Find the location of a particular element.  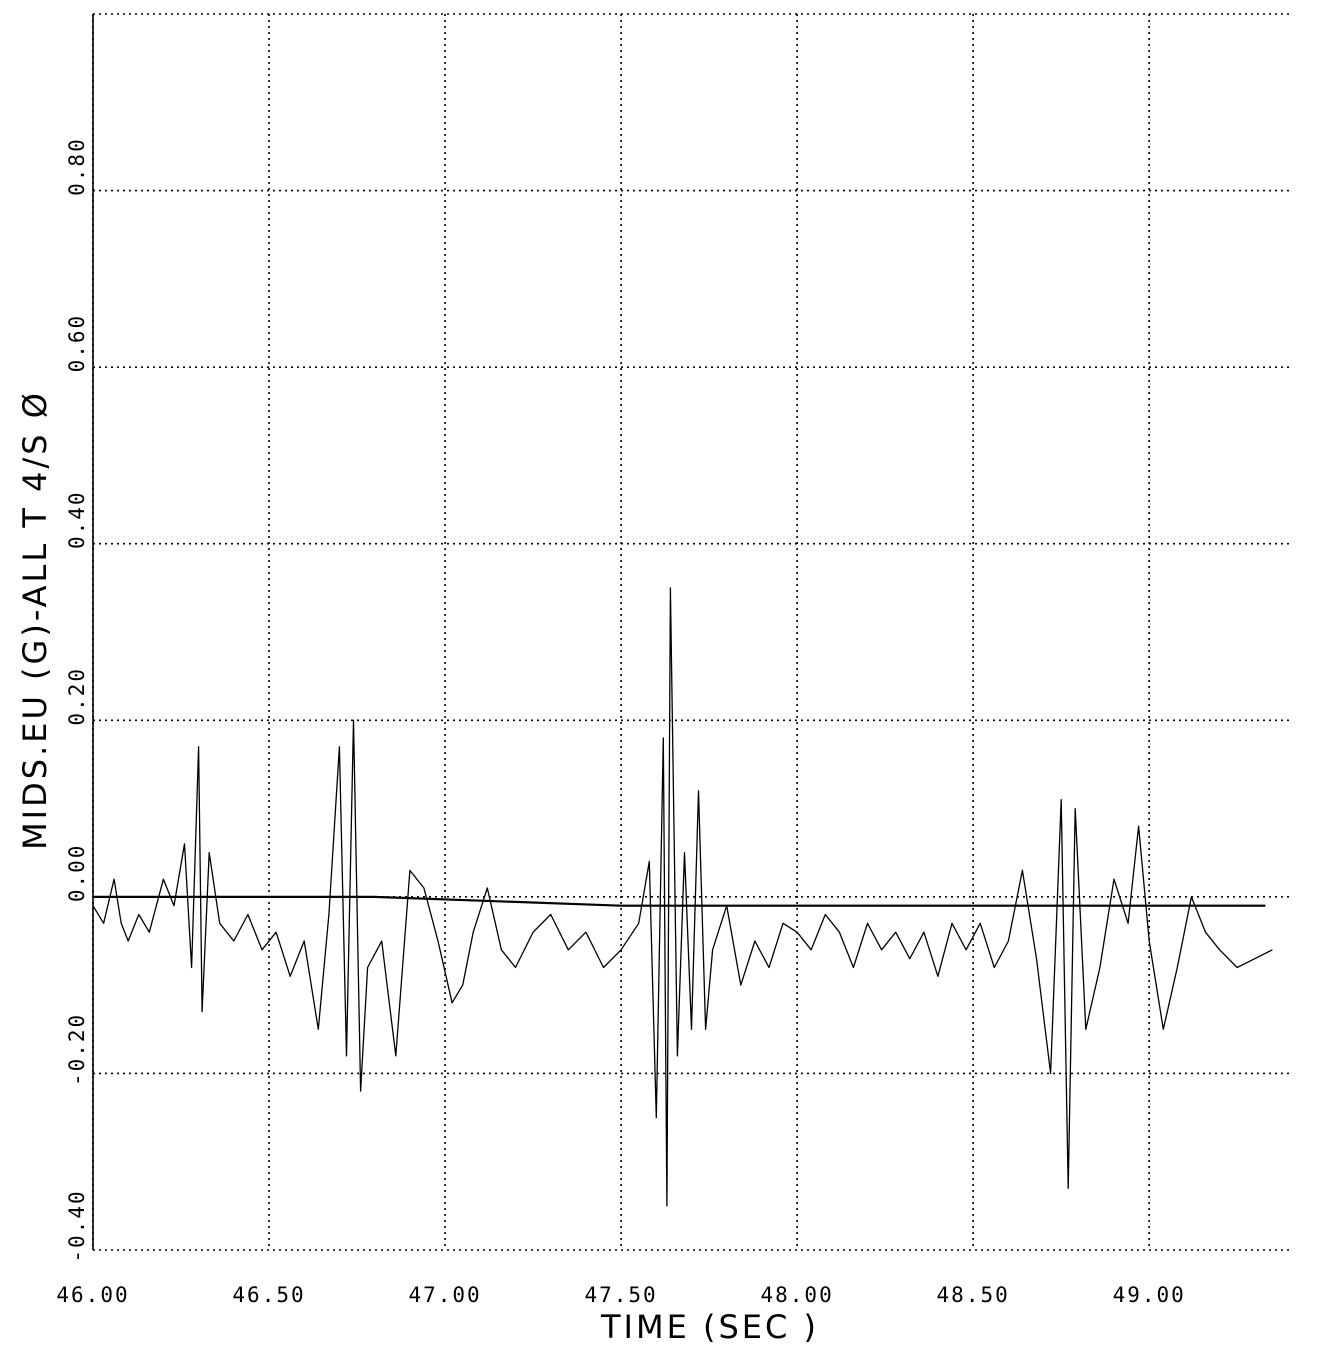

x-axis-title: TIME (SEC ) is located at coordinates (709, 1326).